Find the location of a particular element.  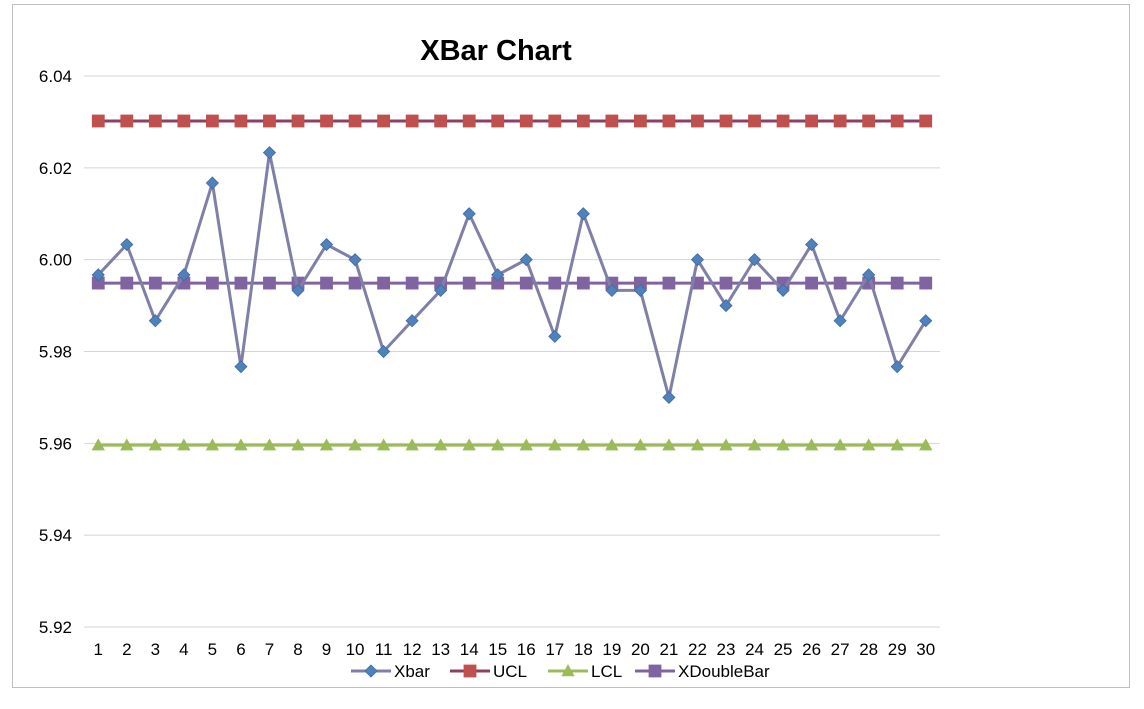

legend-marker-lcl is located at coordinates (568, 670).